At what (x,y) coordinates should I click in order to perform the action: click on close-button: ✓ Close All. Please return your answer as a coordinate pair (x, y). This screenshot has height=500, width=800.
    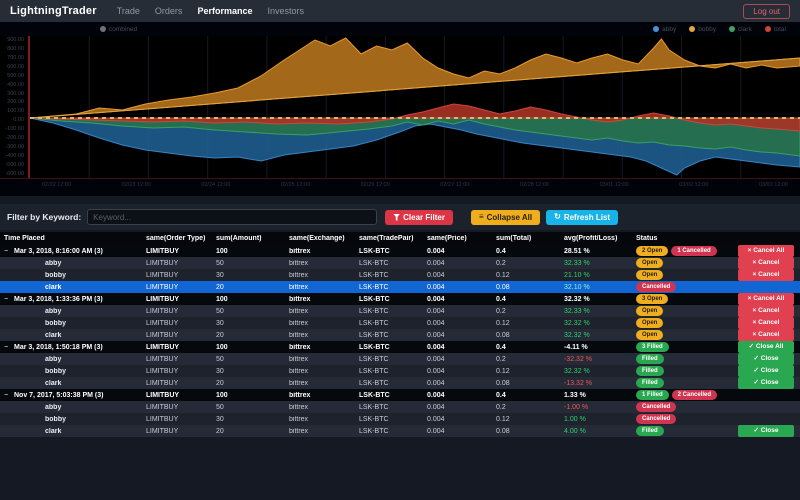
    Looking at the image, I should click on (766, 347).